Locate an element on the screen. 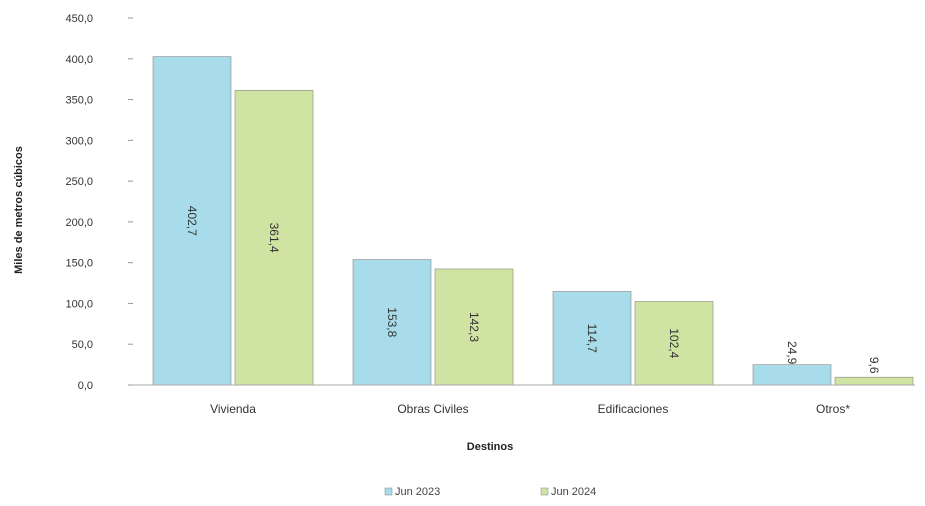  x-tick-label: Edificaciones is located at coordinates (633, 409).